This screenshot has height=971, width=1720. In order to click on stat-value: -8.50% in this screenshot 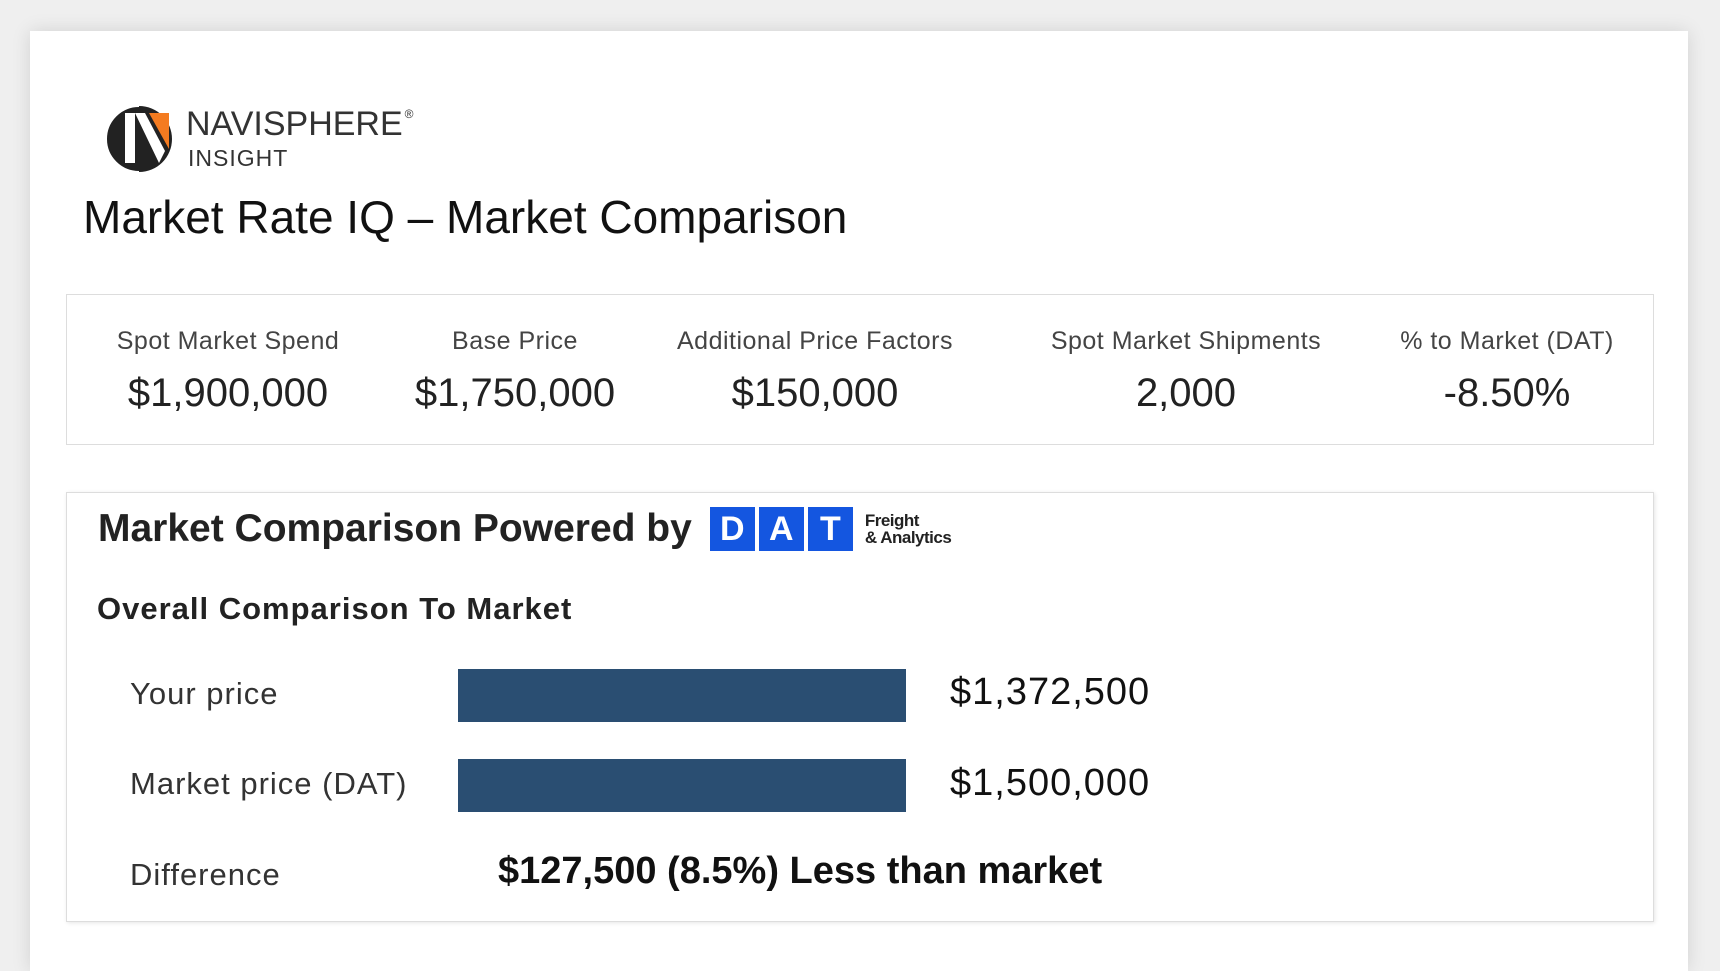, I will do `click(1507, 393)`.